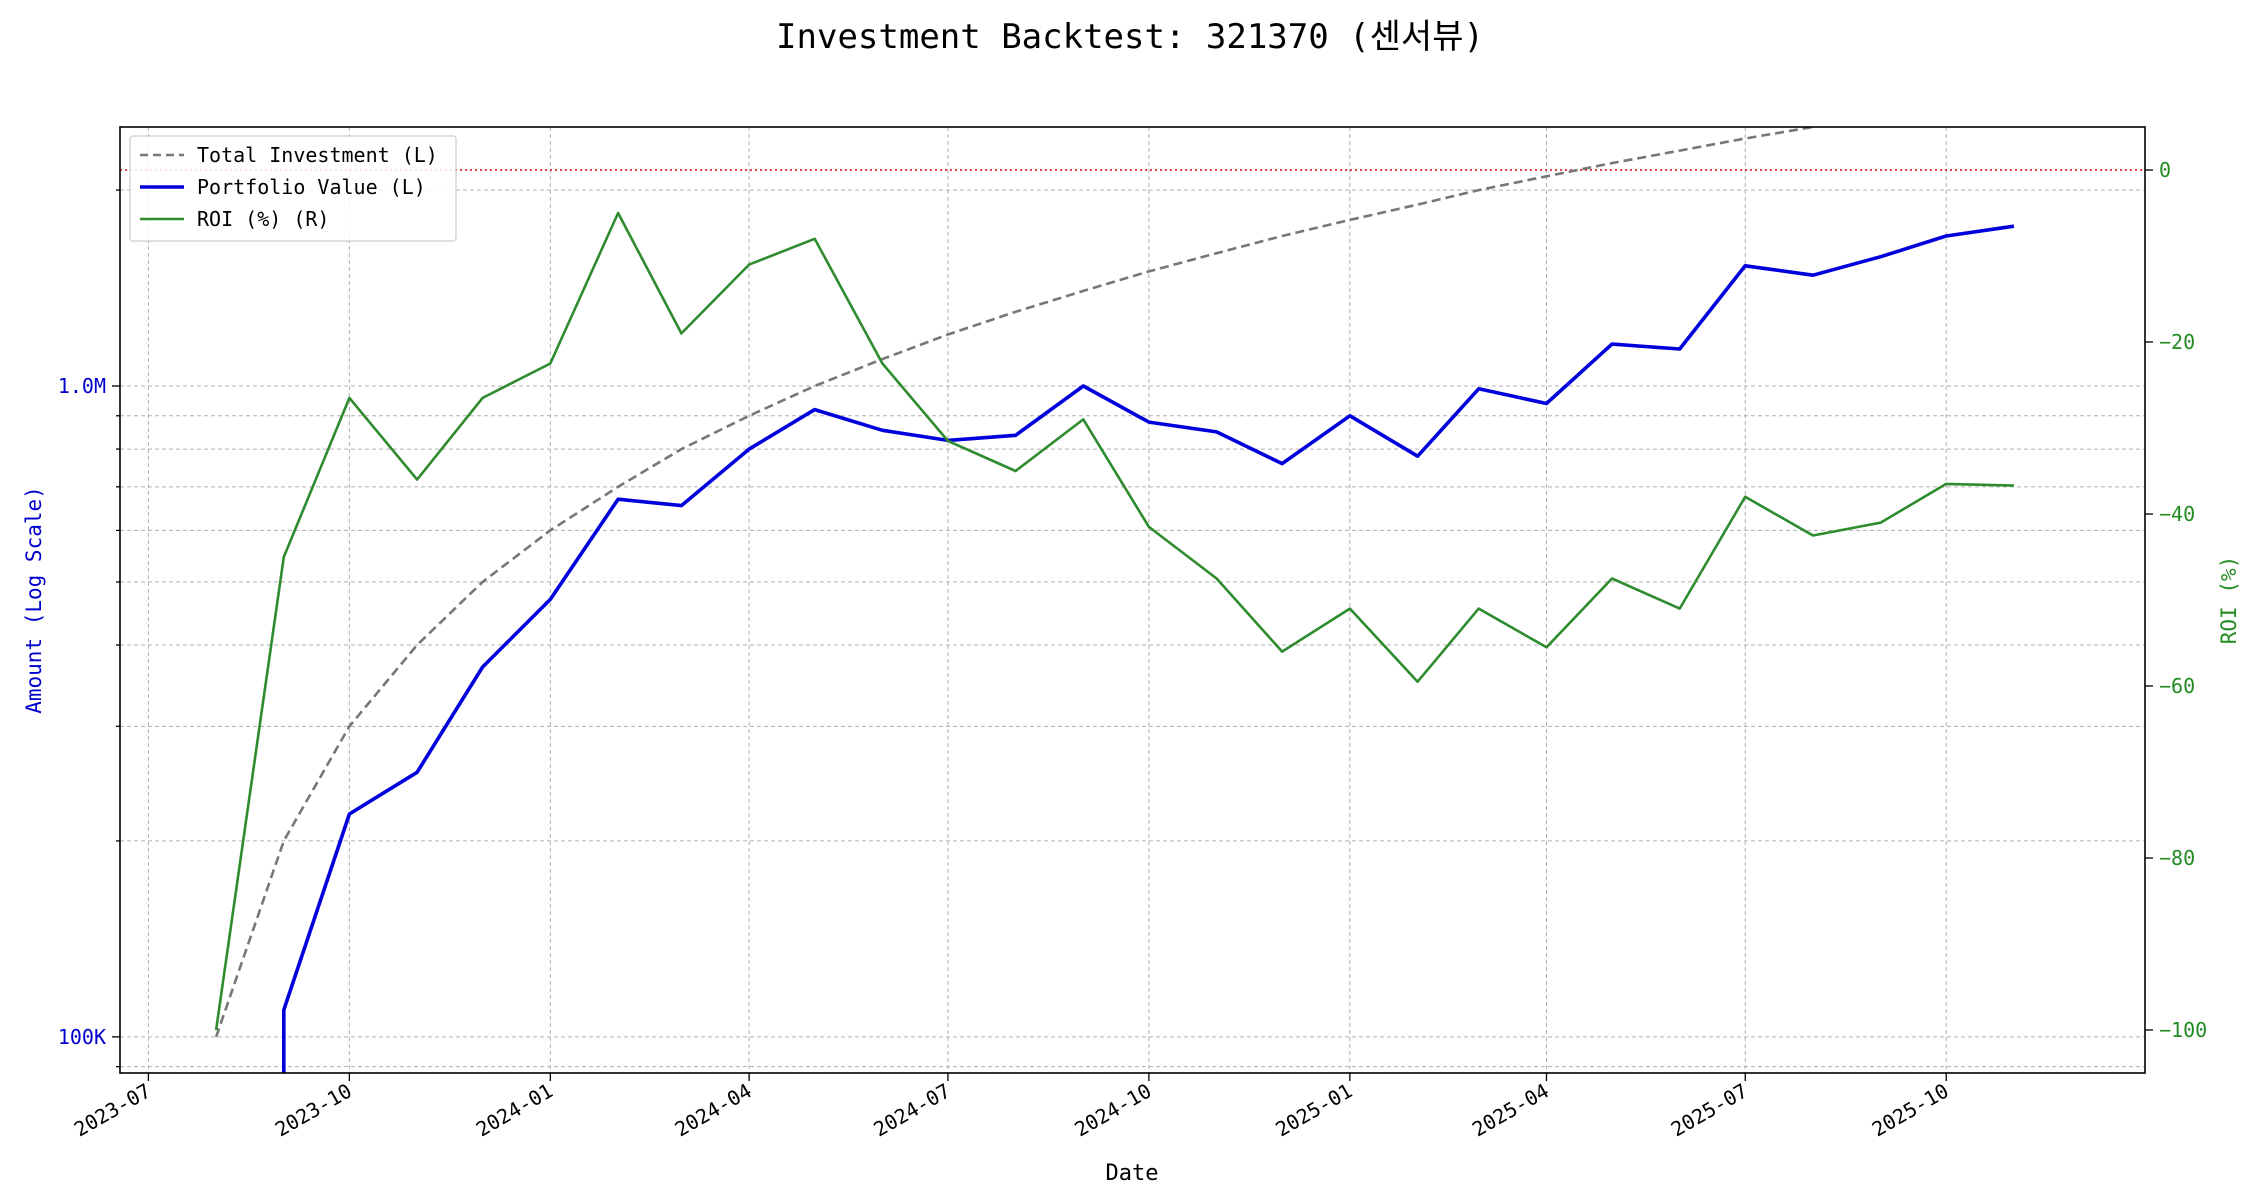 The width and height of the screenshot is (2250, 1200). What do you see at coordinates (713, 1110) in the screenshot?
I see `x-tick-label: 2024-04` at bounding box center [713, 1110].